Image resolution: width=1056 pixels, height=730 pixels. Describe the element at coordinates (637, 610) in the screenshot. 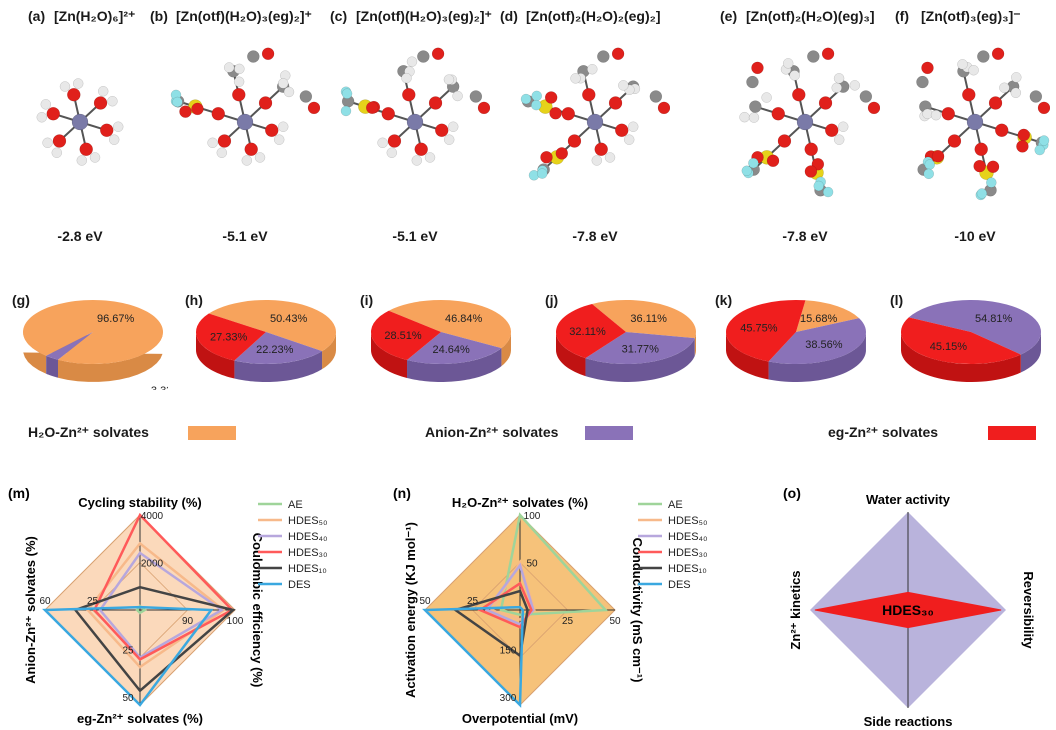

I see `radar-axis-title: Conductivity (mS cm⁻¹)` at that location.